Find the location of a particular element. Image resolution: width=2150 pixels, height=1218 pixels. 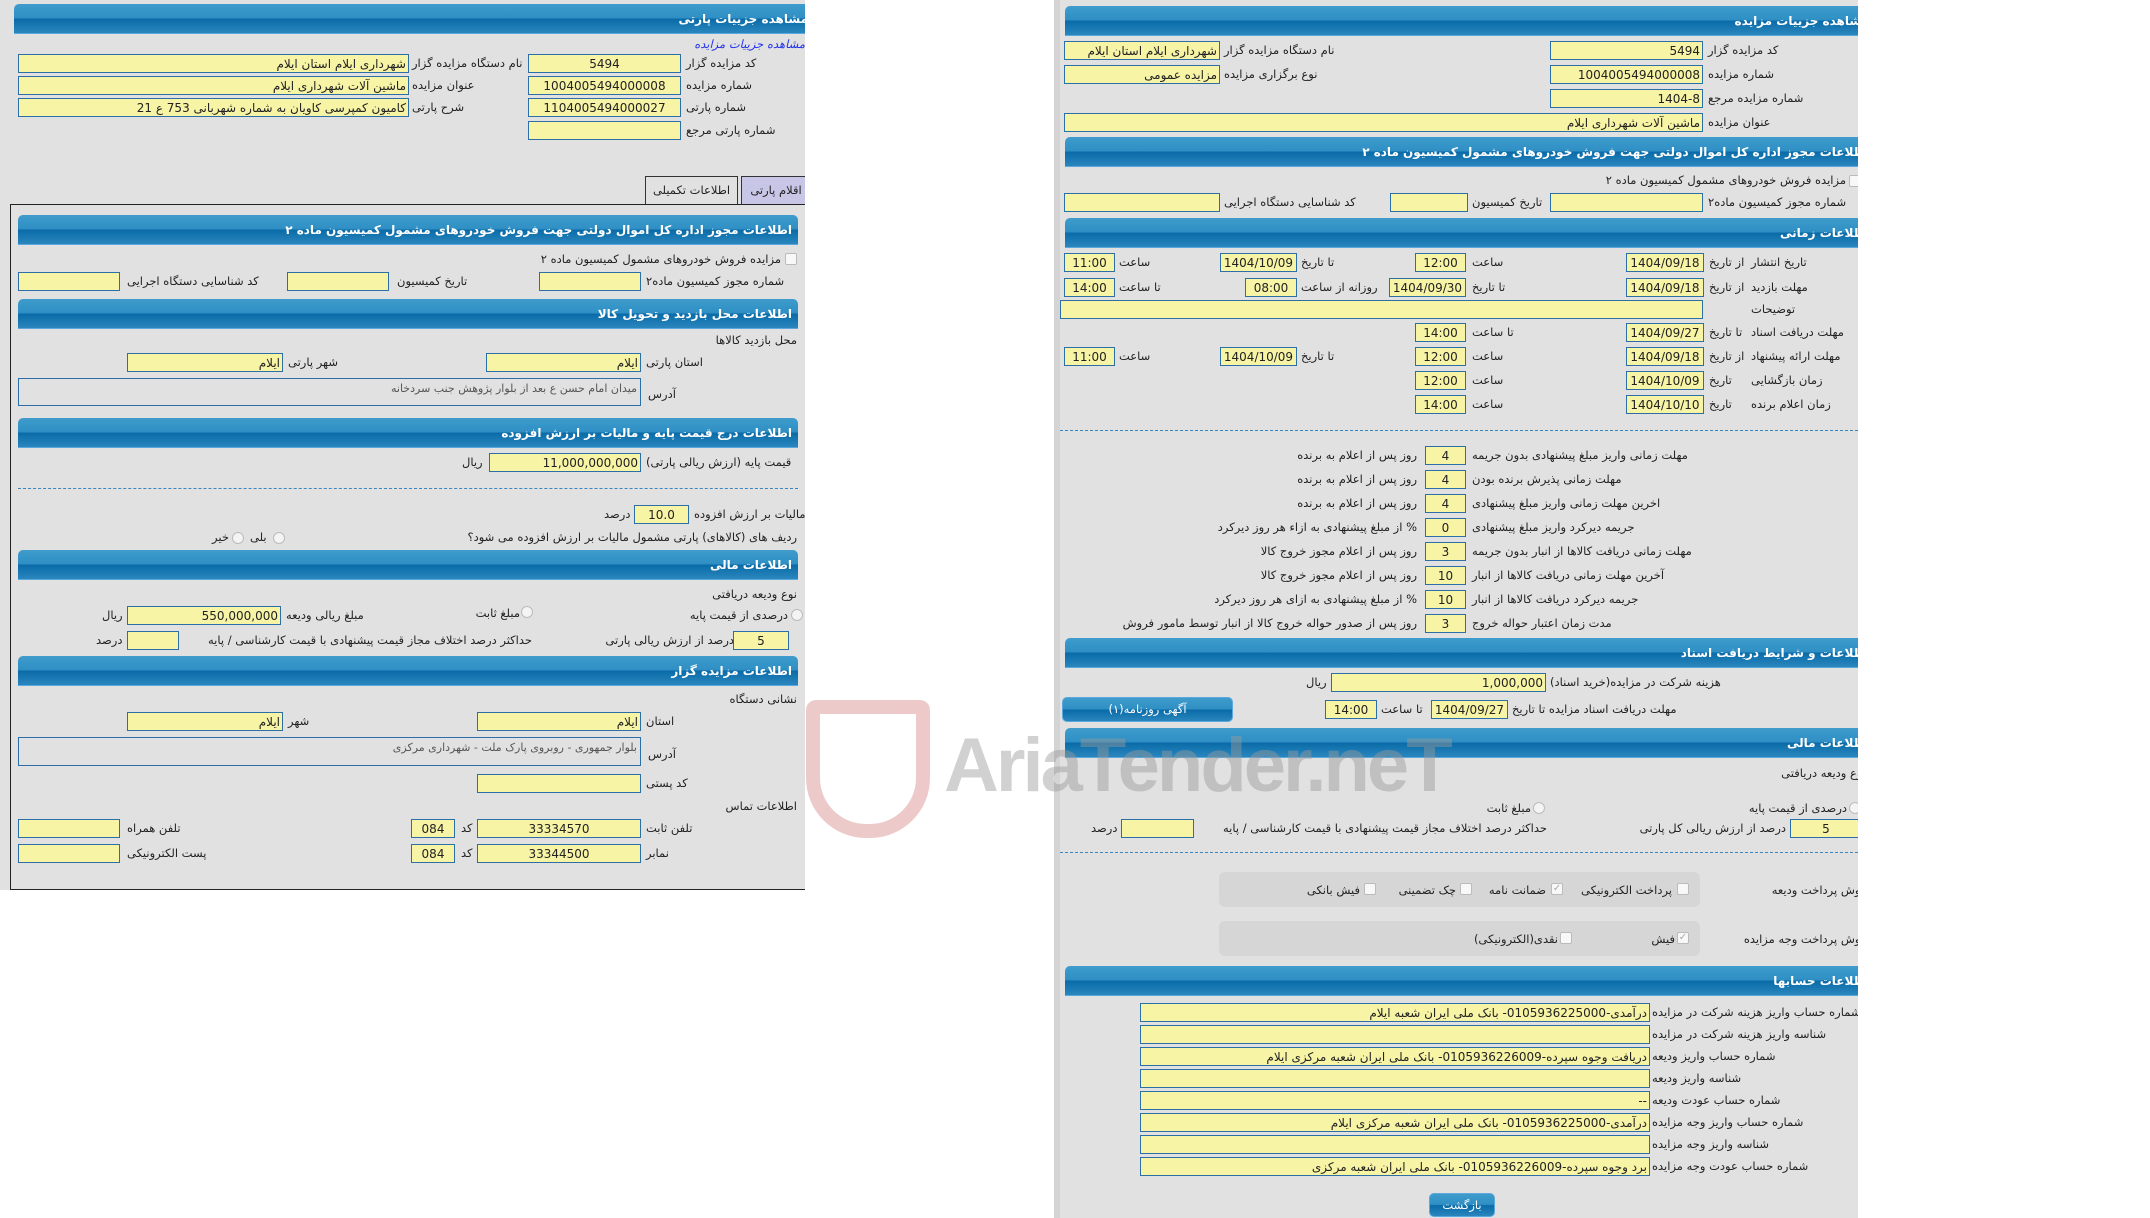

slip-payment-checkbox: ✓ is located at coordinates (1683, 938).